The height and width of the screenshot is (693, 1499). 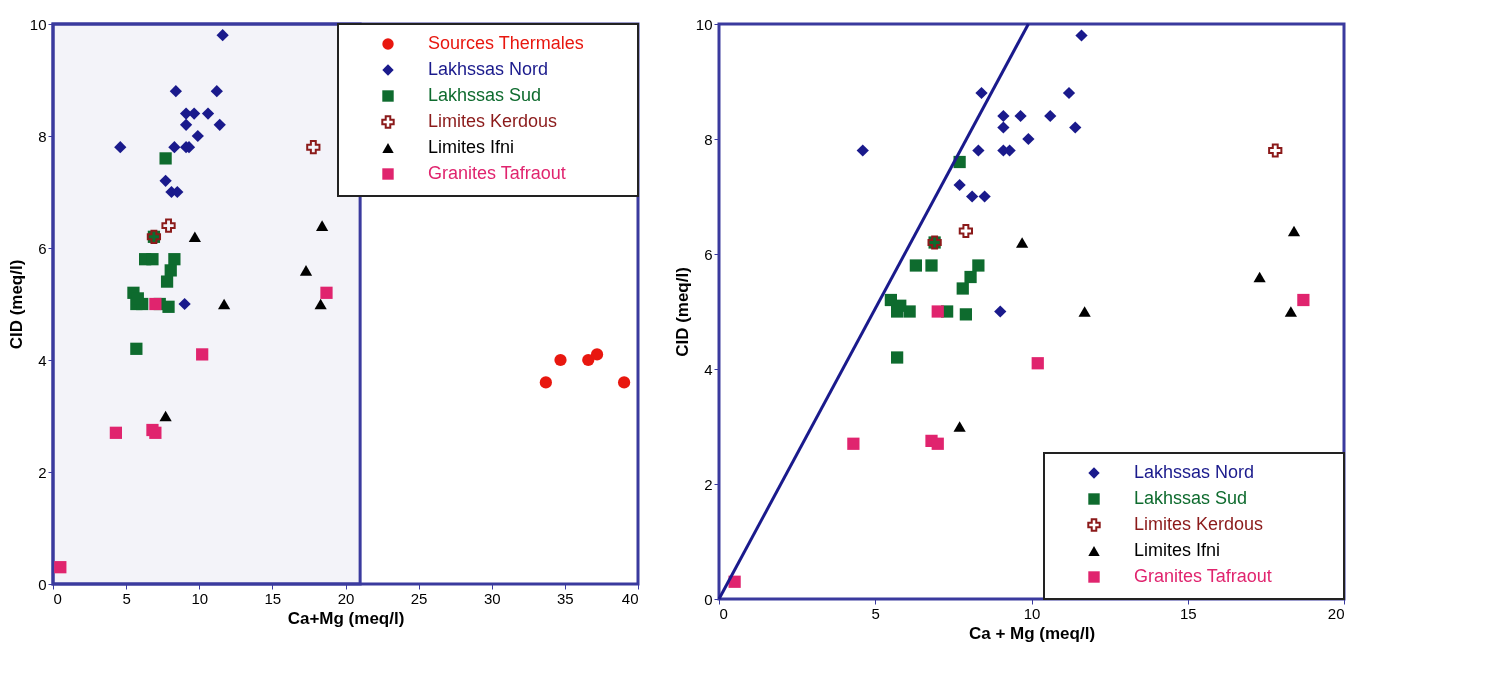 What do you see at coordinates (346, 618) in the screenshot?
I see `x-axis-title: Ca+Mg (meq/l)` at bounding box center [346, 618].